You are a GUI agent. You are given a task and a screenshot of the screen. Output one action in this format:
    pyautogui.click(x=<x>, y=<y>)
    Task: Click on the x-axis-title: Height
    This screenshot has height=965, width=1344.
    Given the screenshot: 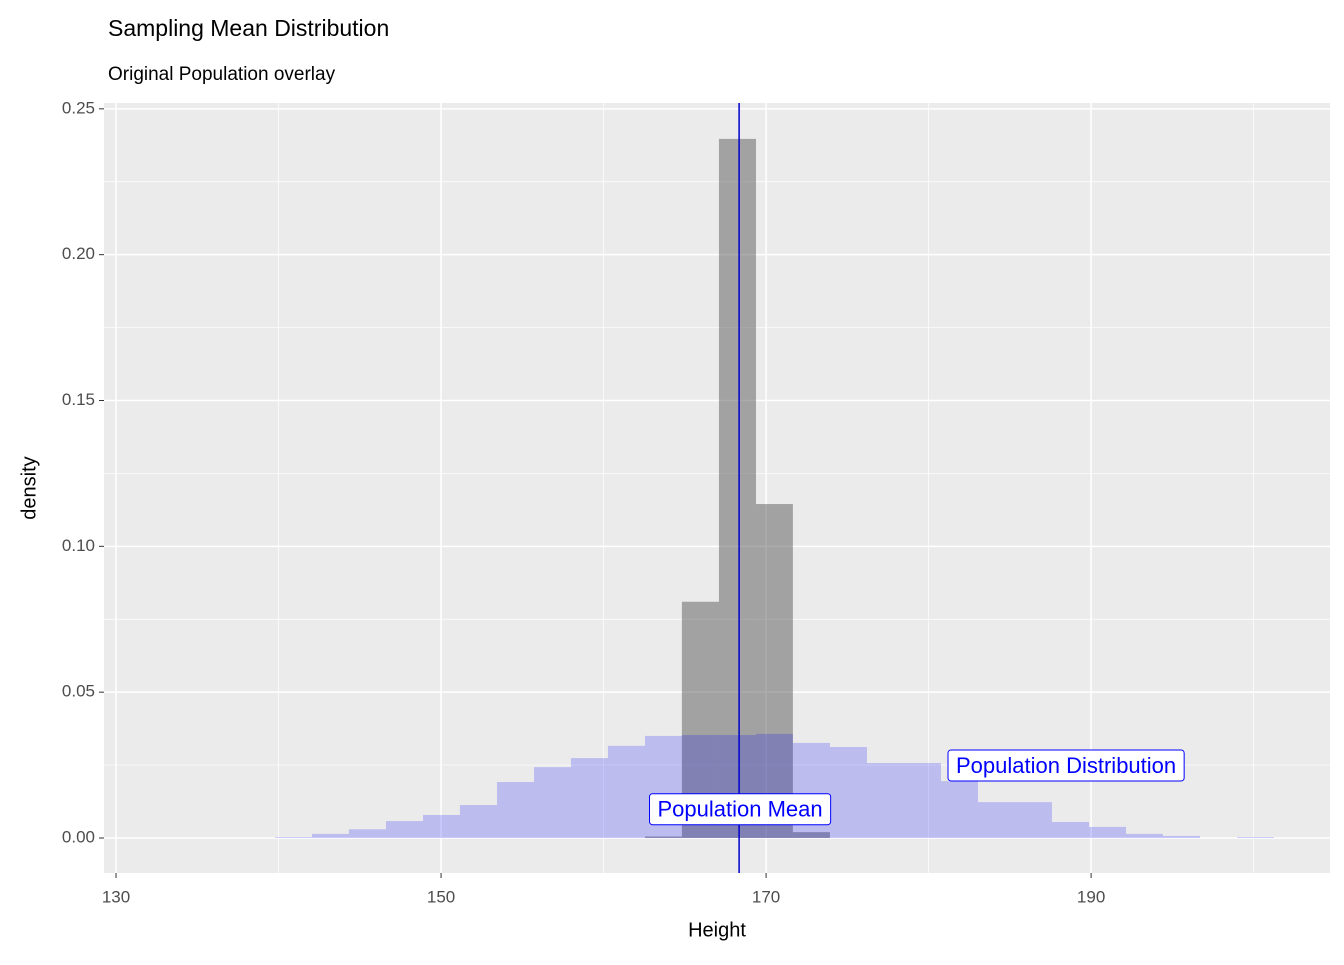 What is the action you would take?
    pyautogui.click(x=717, y=930)
    